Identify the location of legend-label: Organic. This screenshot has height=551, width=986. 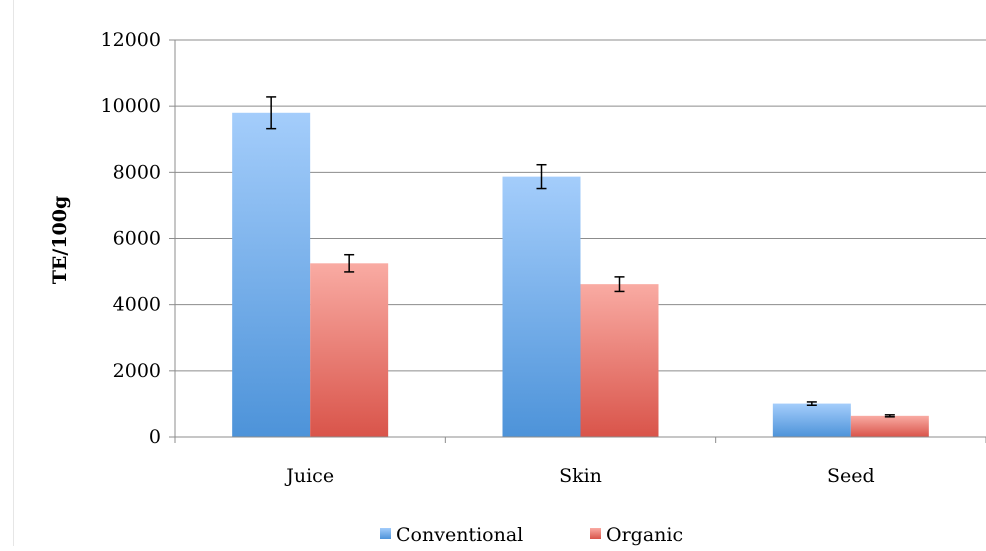
(644, 535).